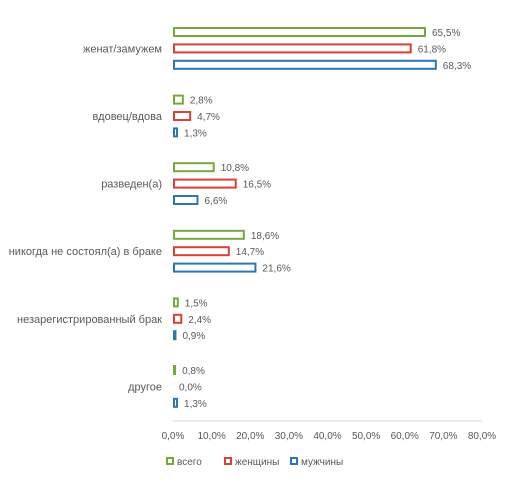 This screenshot has width=511, height=482. Describe the element at coordinates (257, 462) in the screenshot. I see `legend-label-женщины: женщины` at that location.